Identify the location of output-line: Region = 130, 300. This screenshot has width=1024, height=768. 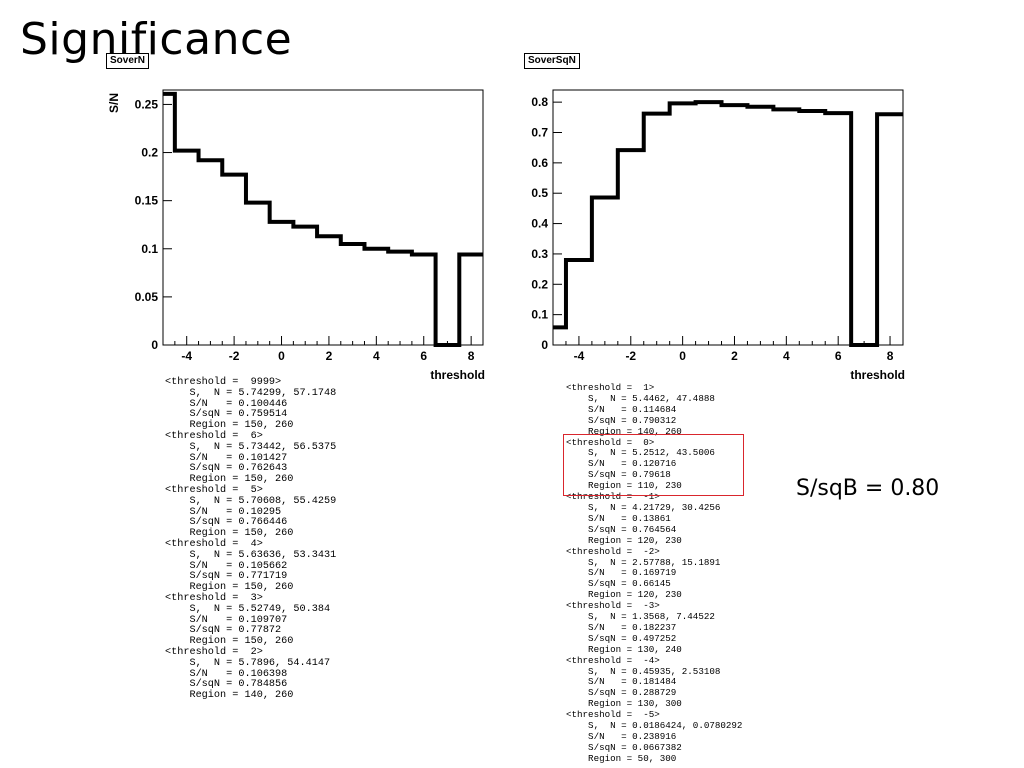
(624, 704).